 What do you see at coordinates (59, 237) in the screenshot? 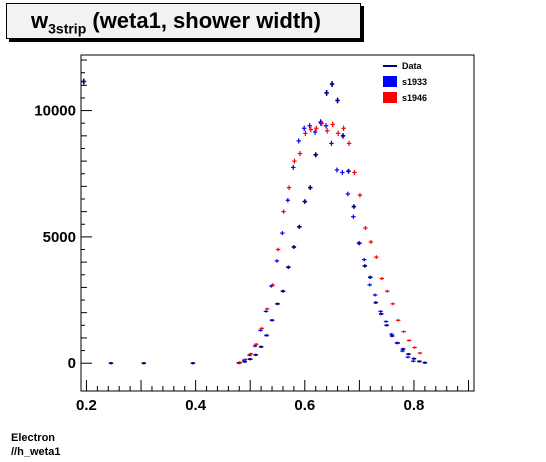
I see `y-tick-label: 5000` at bounding box center [59, 237].